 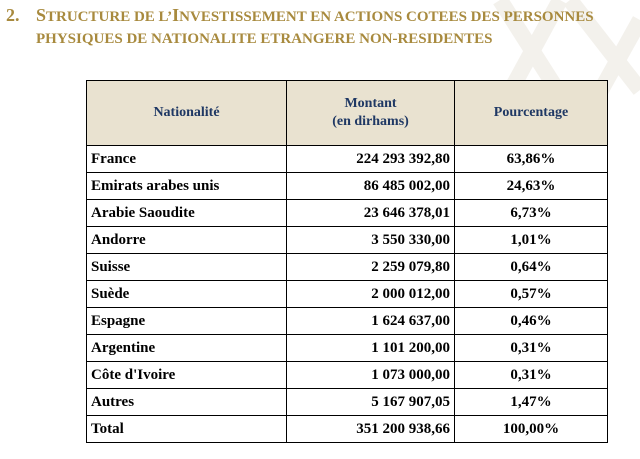 What do you see at coordinates (186, 429) in the screenshot?
I see `nationality-cell: Total` at bounding box center [186, 429].